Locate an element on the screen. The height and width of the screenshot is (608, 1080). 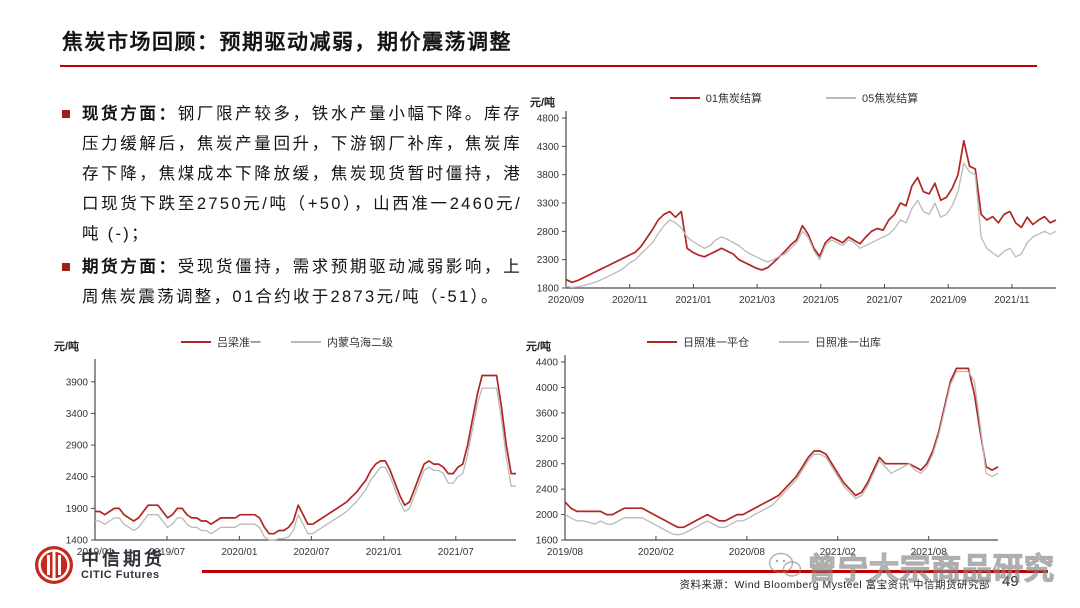
logo-text-cn: 中信期货 is located at coordinates (123, 559).